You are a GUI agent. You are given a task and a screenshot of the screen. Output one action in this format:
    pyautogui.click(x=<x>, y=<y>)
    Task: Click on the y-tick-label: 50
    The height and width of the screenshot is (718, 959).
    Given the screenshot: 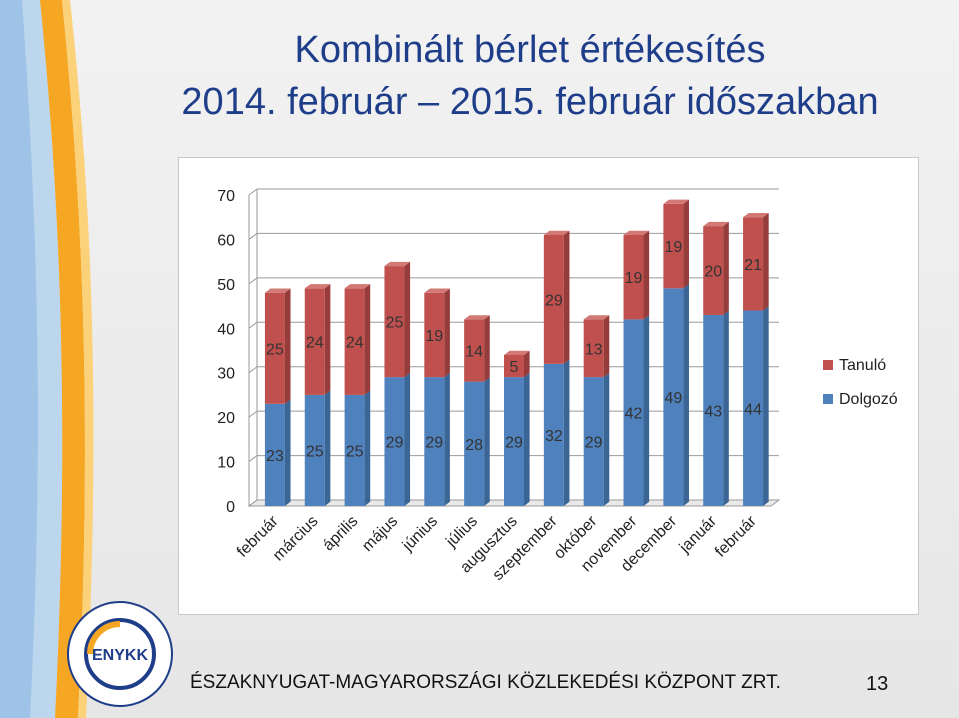 What is the action you would take?
    pyautogui.click(x=226, y=285)
    